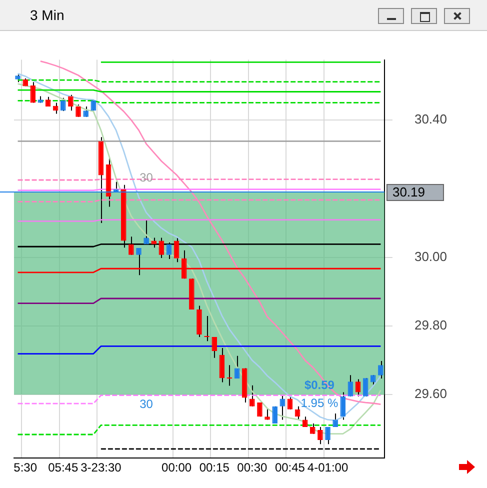 The image size is (487, 488). Describe the element at coordinates (319, 403) in the screenshot. I see `annotation: 1.95 %` at that location.